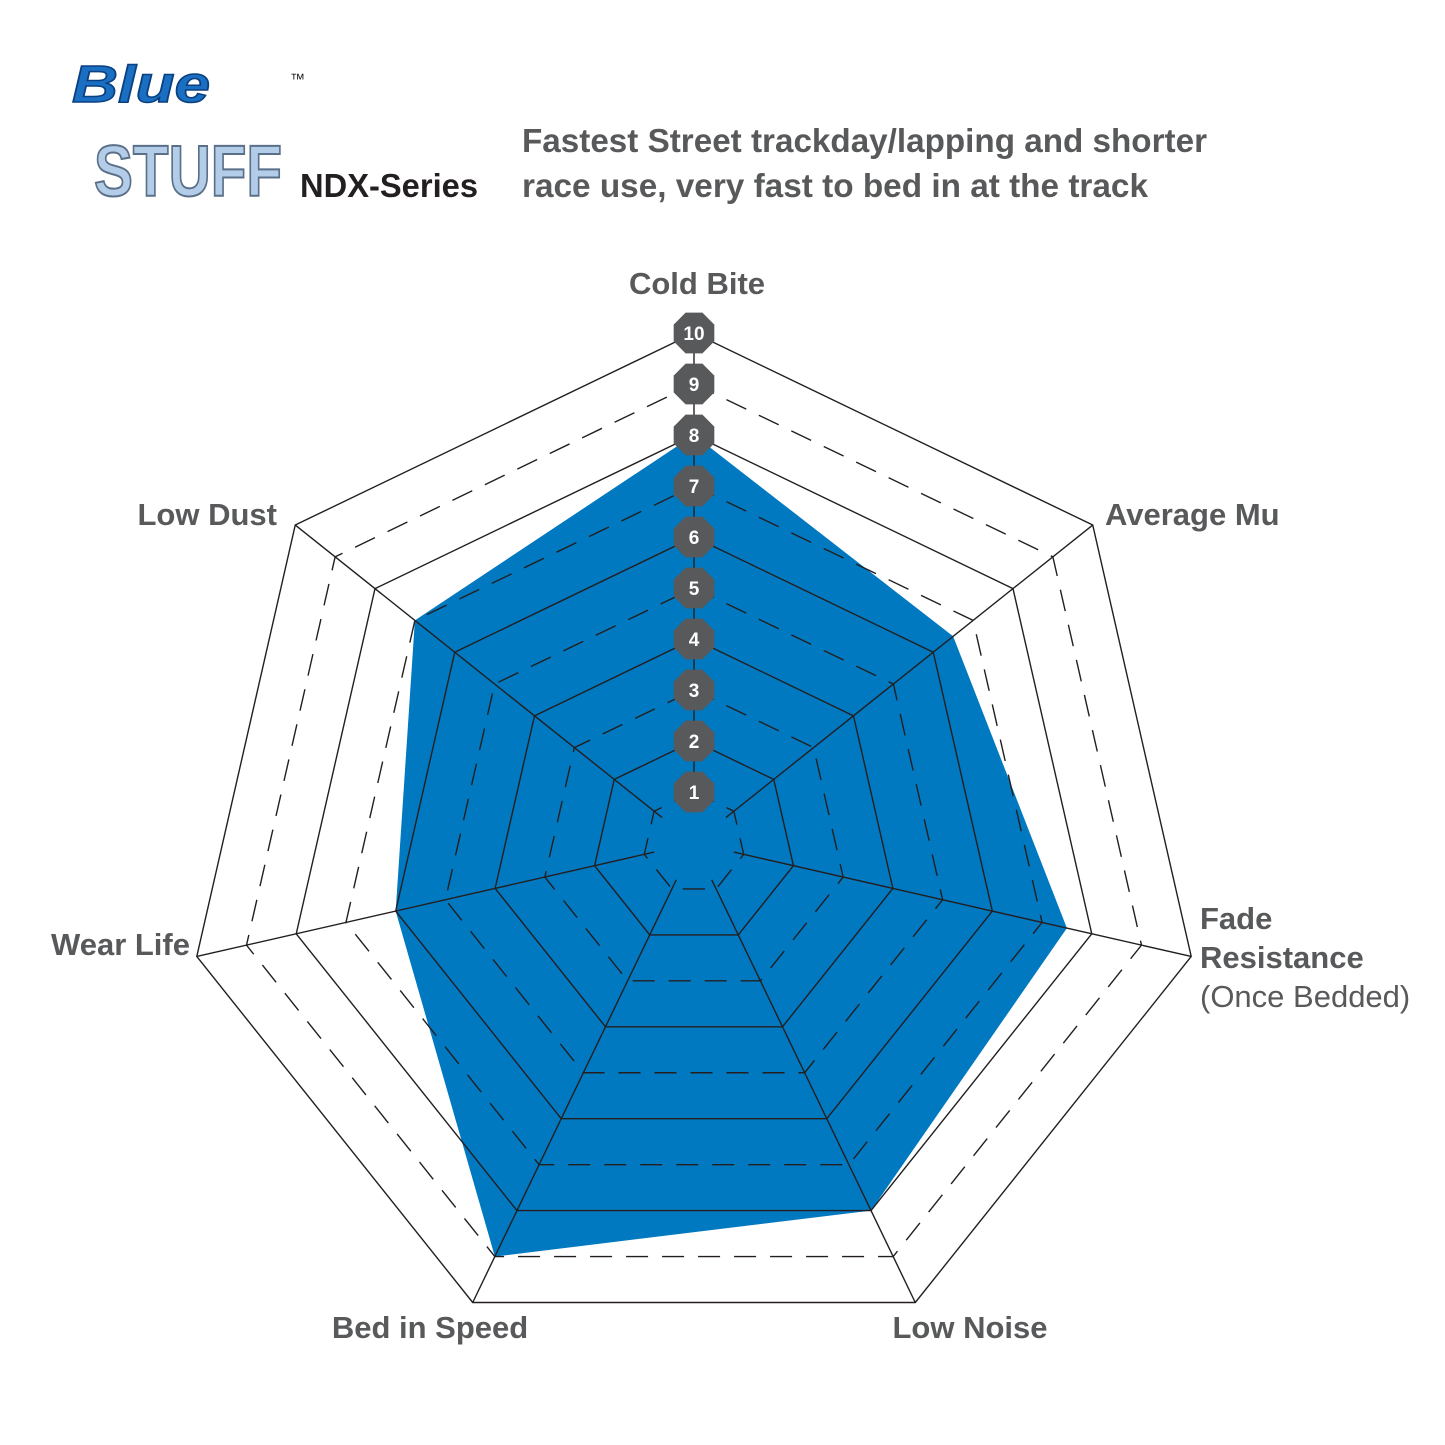 The width and height of the screenshot is (1445, 1445). Describe the element at coordinates (188, 172) in the screenshot. I see `logo-stuff: STUFF` at that location.